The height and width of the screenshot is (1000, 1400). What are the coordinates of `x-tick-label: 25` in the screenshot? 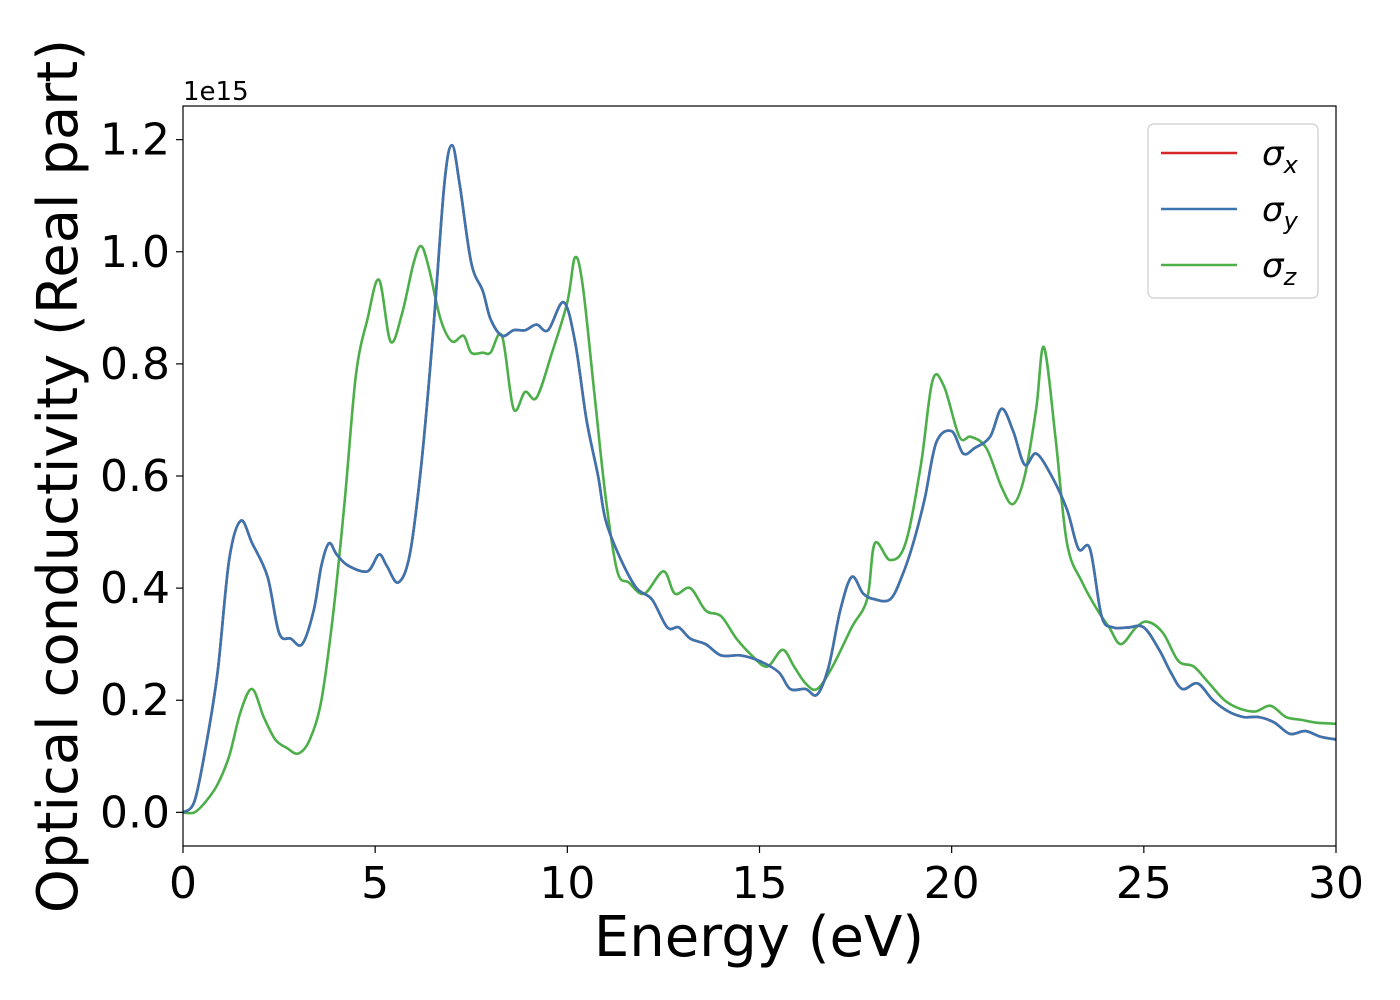 It's located at (1144, 883).